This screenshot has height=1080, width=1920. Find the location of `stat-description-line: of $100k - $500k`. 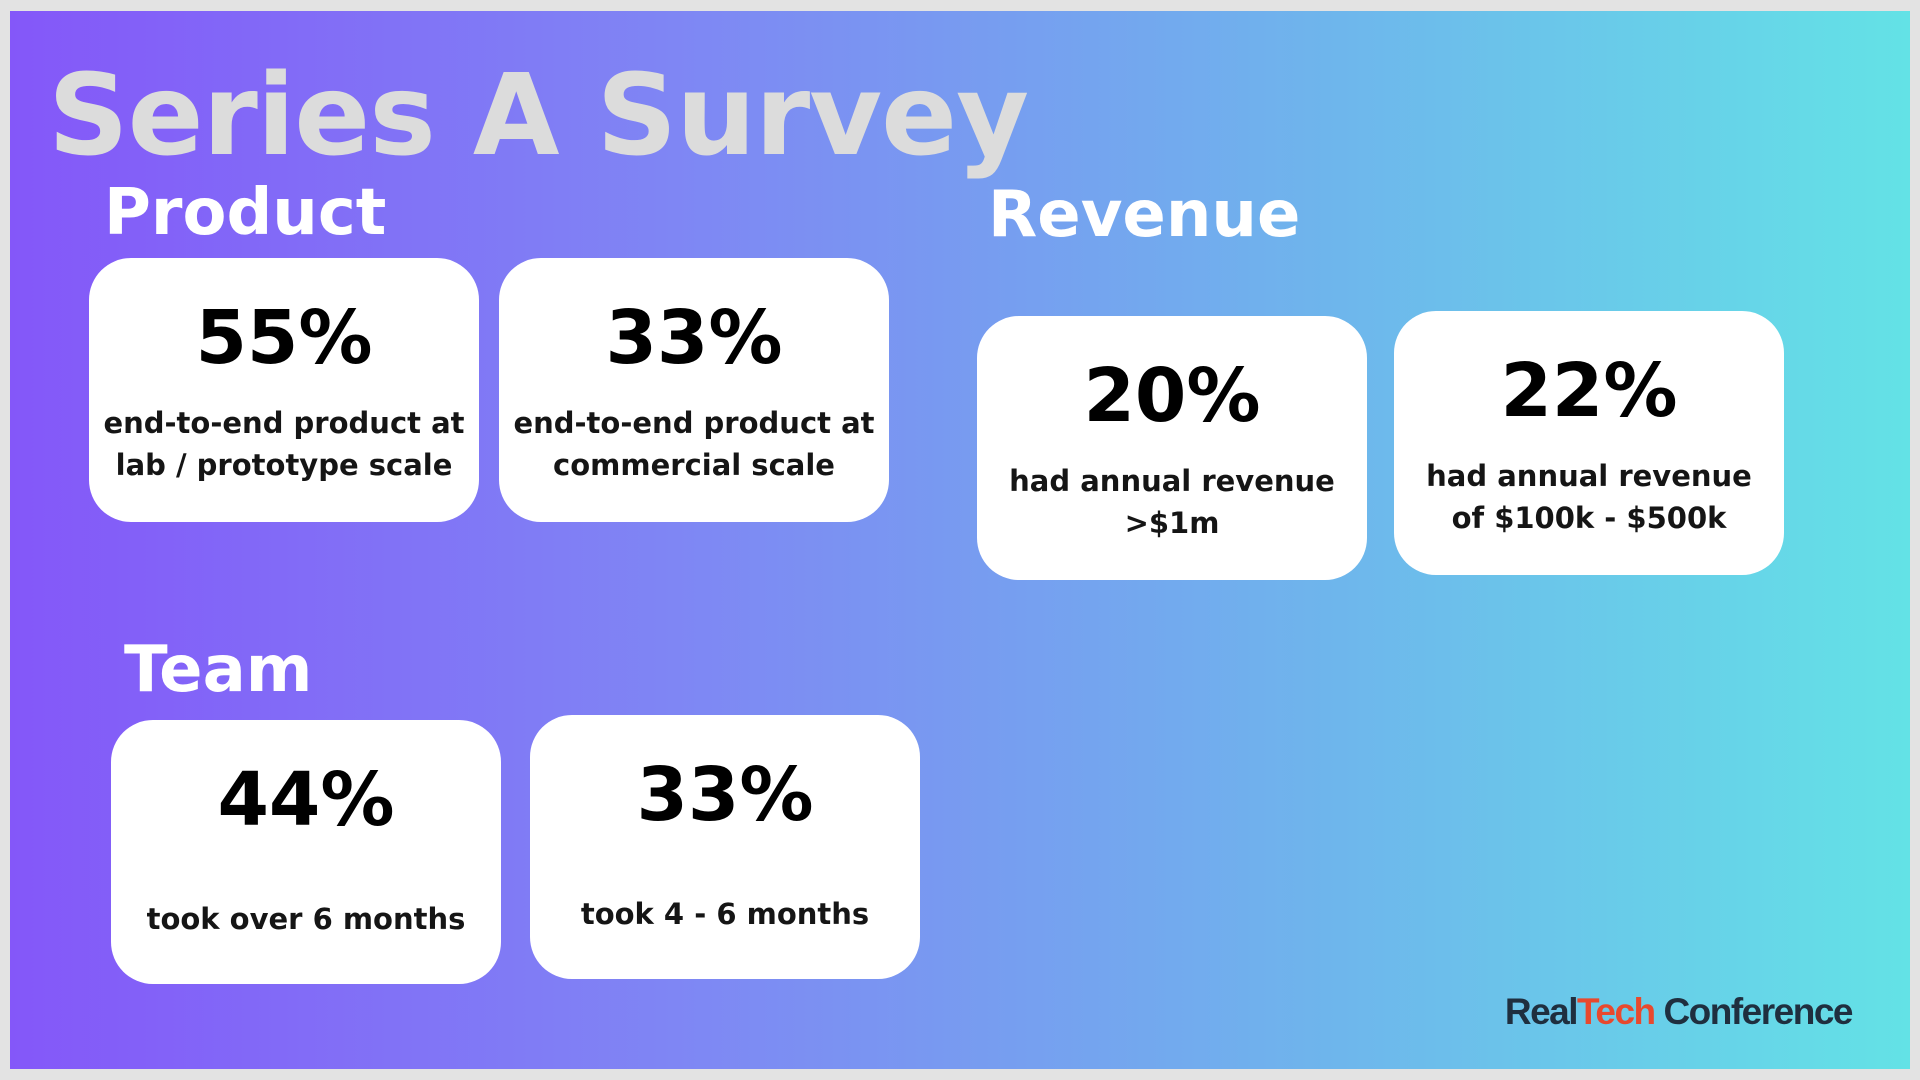

stat-description-line: of $100k - $500k is located at coordinates (1589, 518).